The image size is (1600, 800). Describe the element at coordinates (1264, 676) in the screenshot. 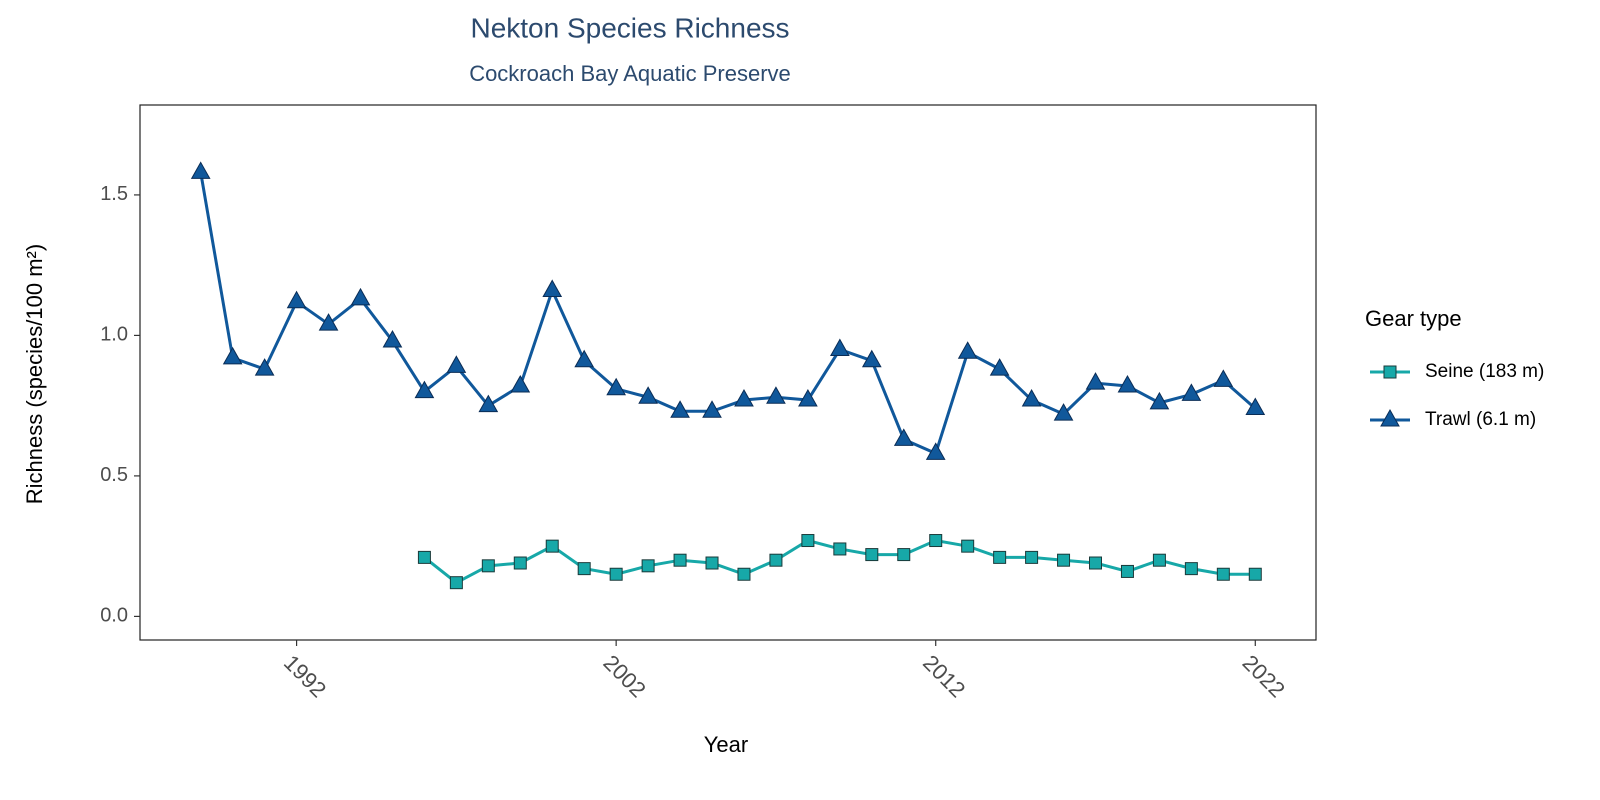

I see `x-tick-label: 2022` at that location.